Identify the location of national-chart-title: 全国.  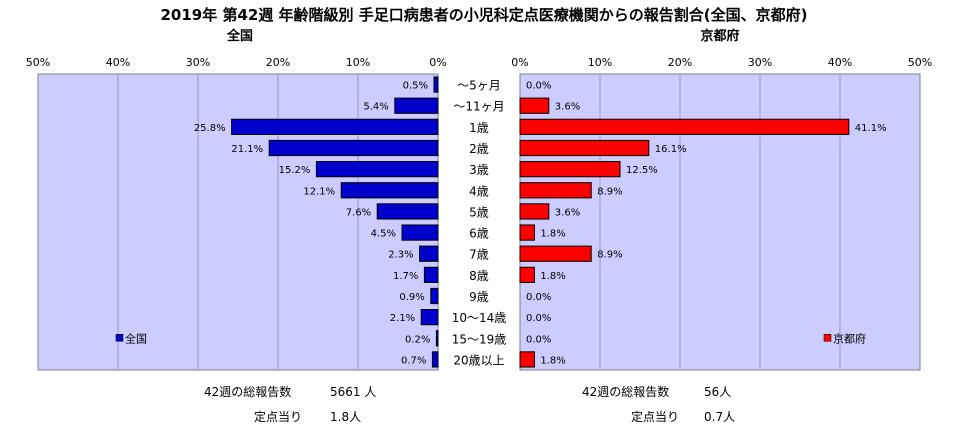
(239, 36).